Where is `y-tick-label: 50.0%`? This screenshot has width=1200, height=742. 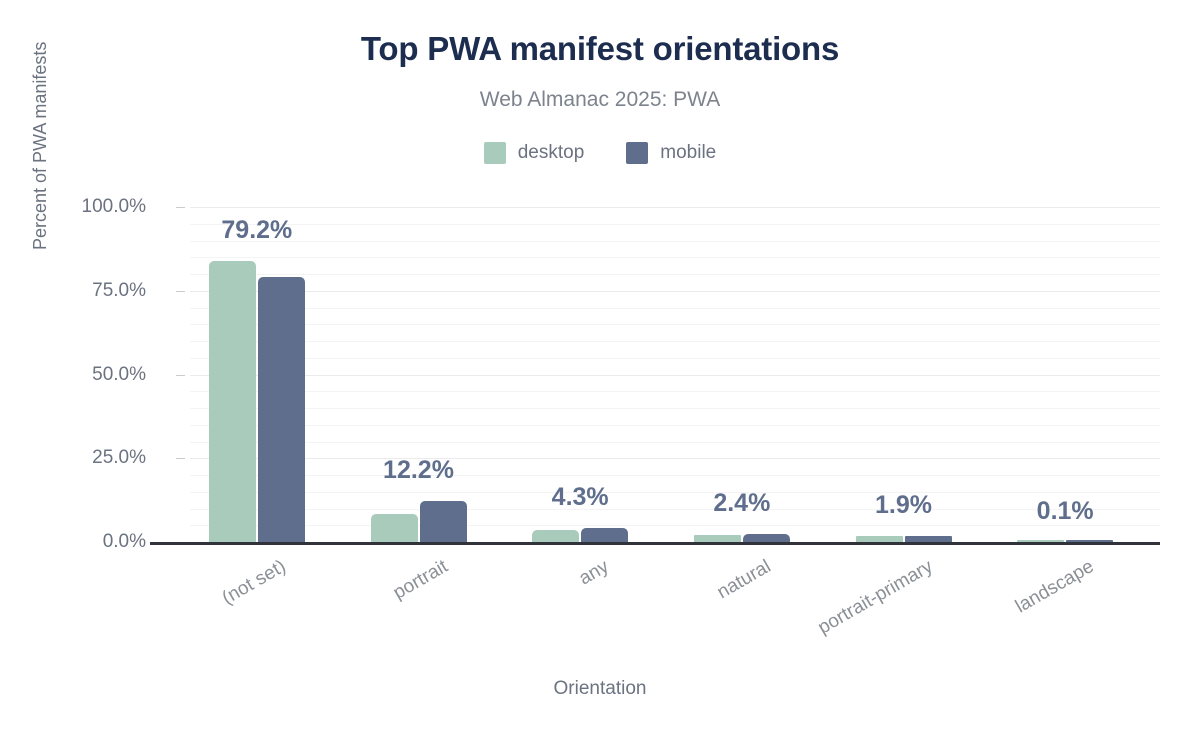
y-tick-label: 50.0% is located at coordinates (119, 374).